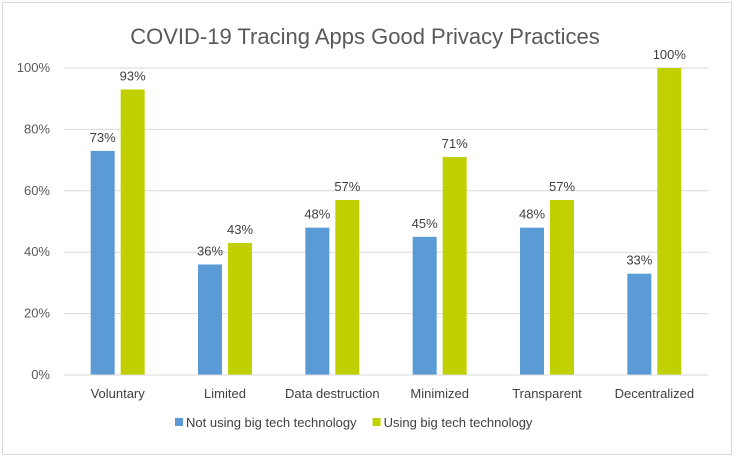 The width and height of the screenshot is (736, 459). I want to click on bar-series1-minimized, so click(454, 266).